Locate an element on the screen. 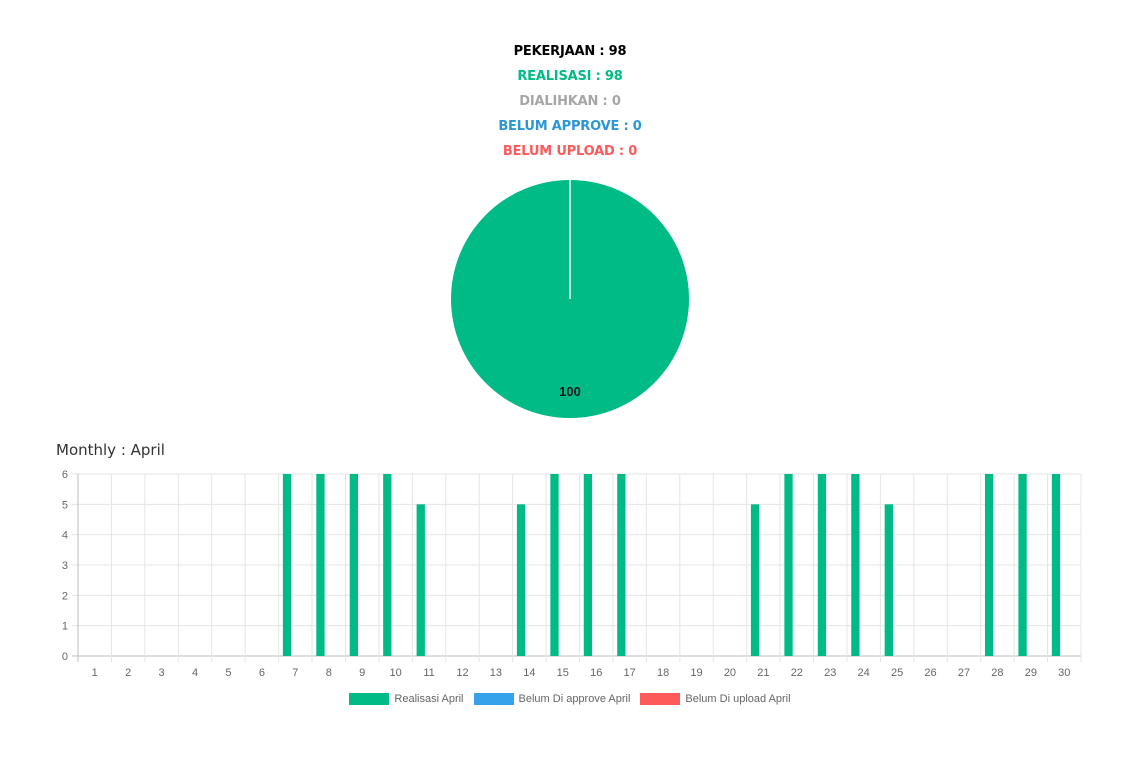 Image resolution: width=1140 pixels, height=762 pixels. x-tick-label: 18 is located at coordinates (663, 673).